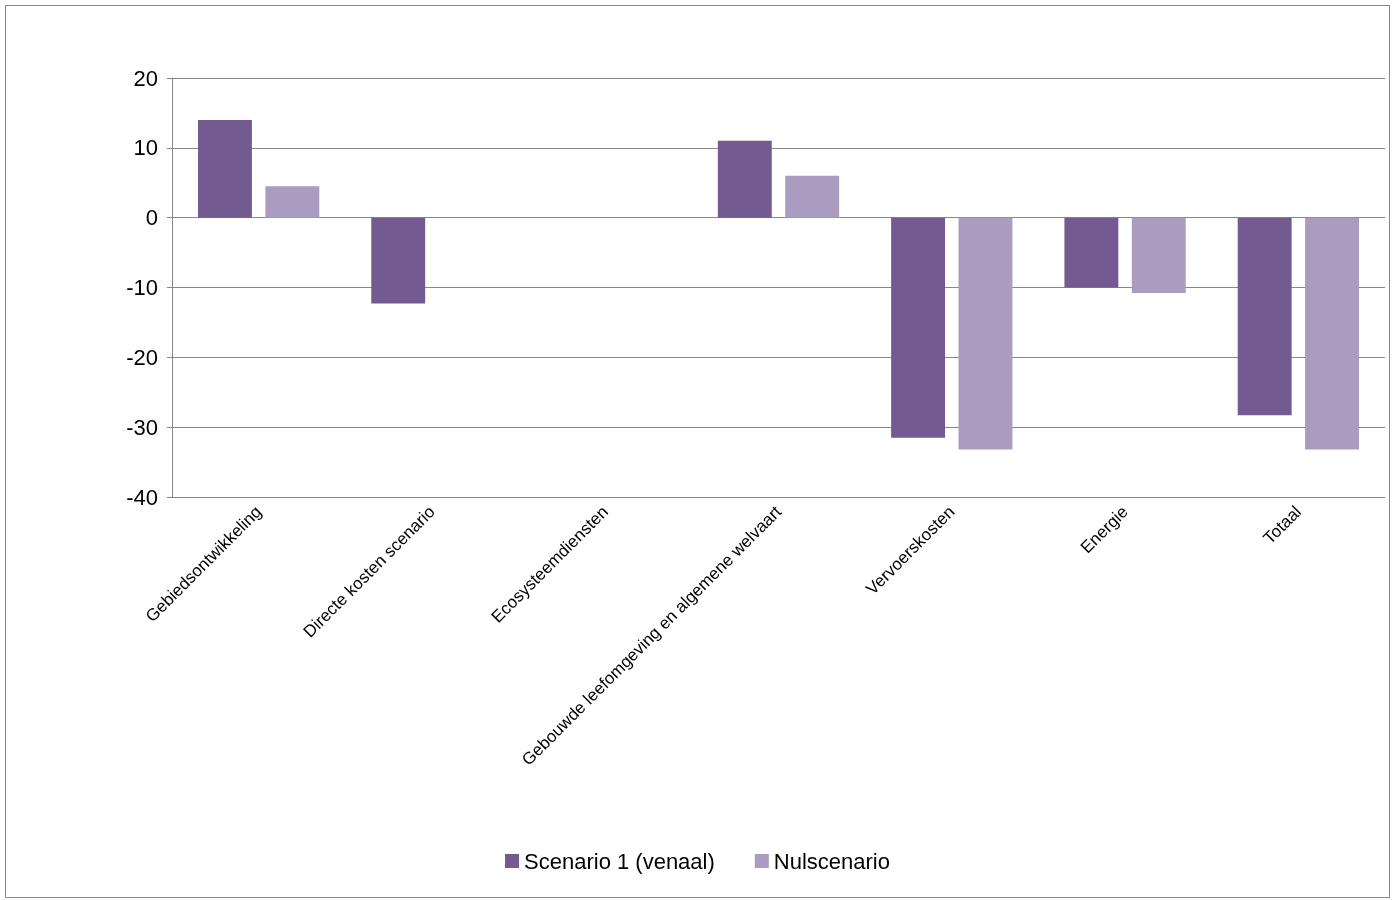 This screenshot has width=1397, height=900. Describe the element at coordinates (145, 148) in the screenshot. I see `y-tick-label: 10` at that location.